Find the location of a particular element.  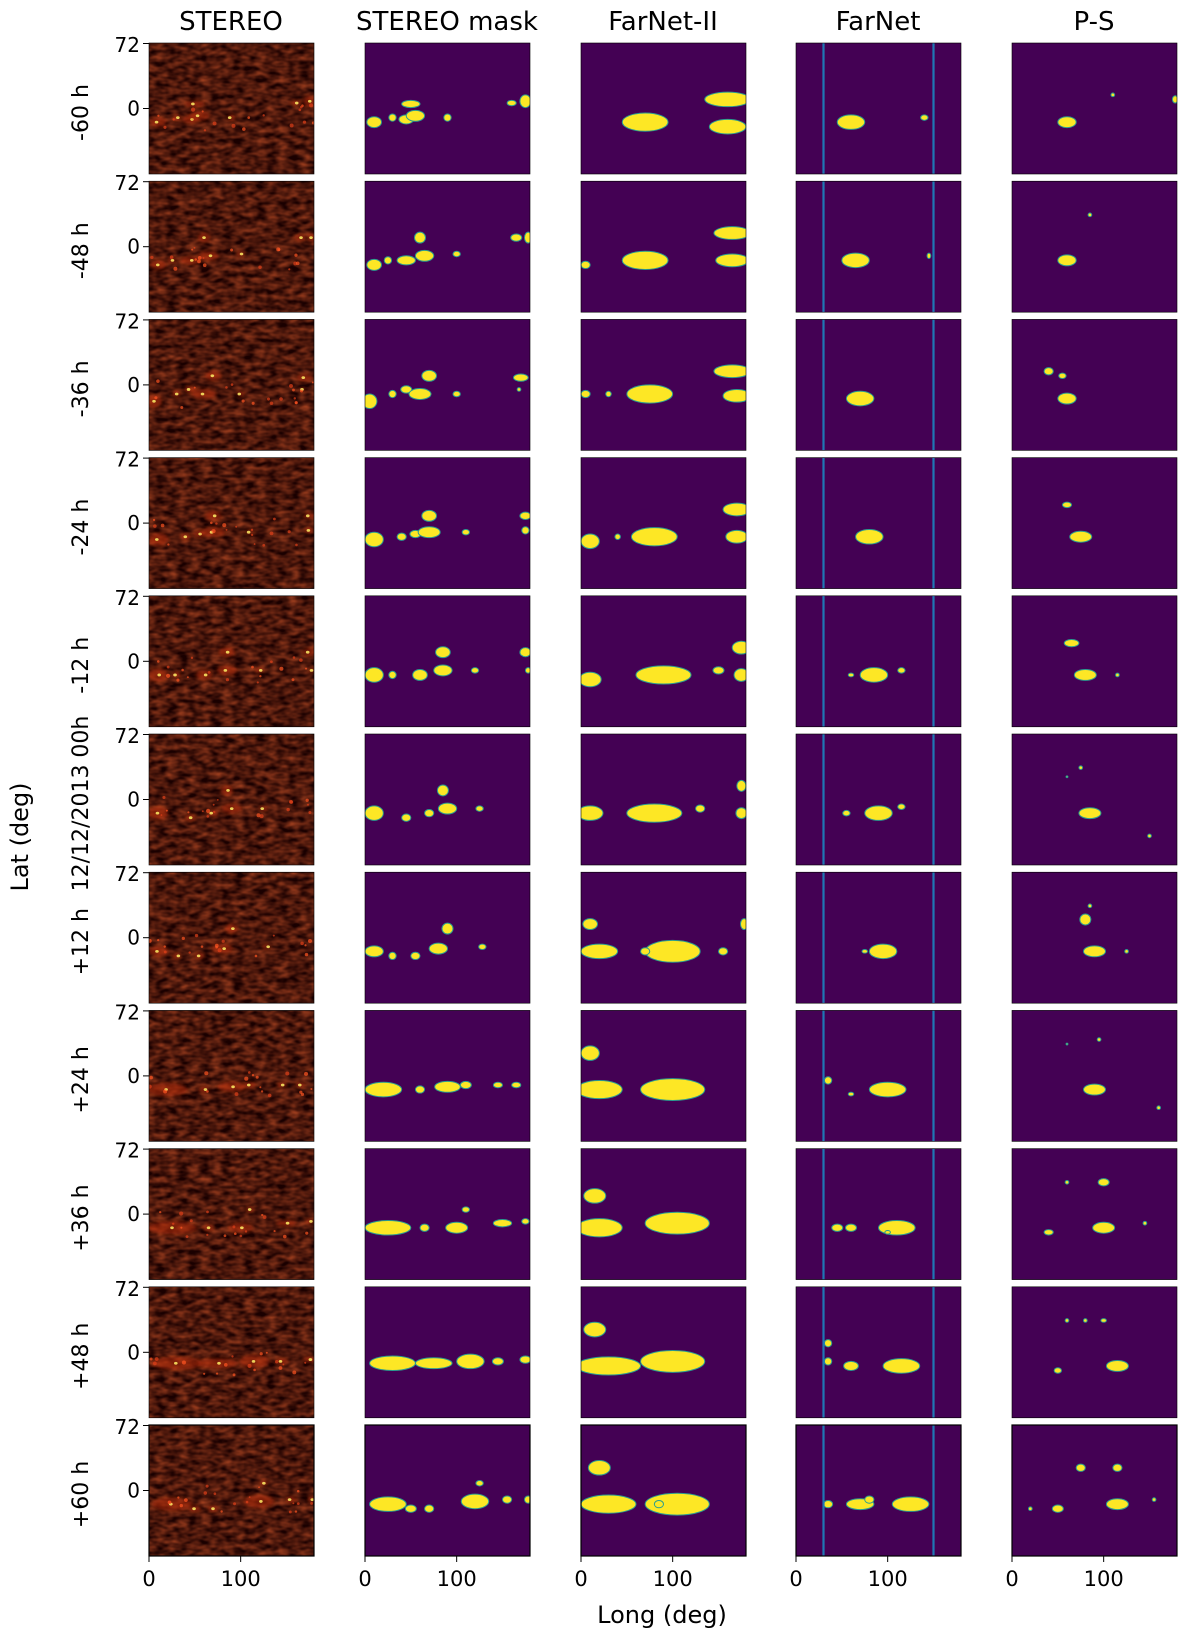

x-tick-label: 0 is located at coordinates (148, 1579).